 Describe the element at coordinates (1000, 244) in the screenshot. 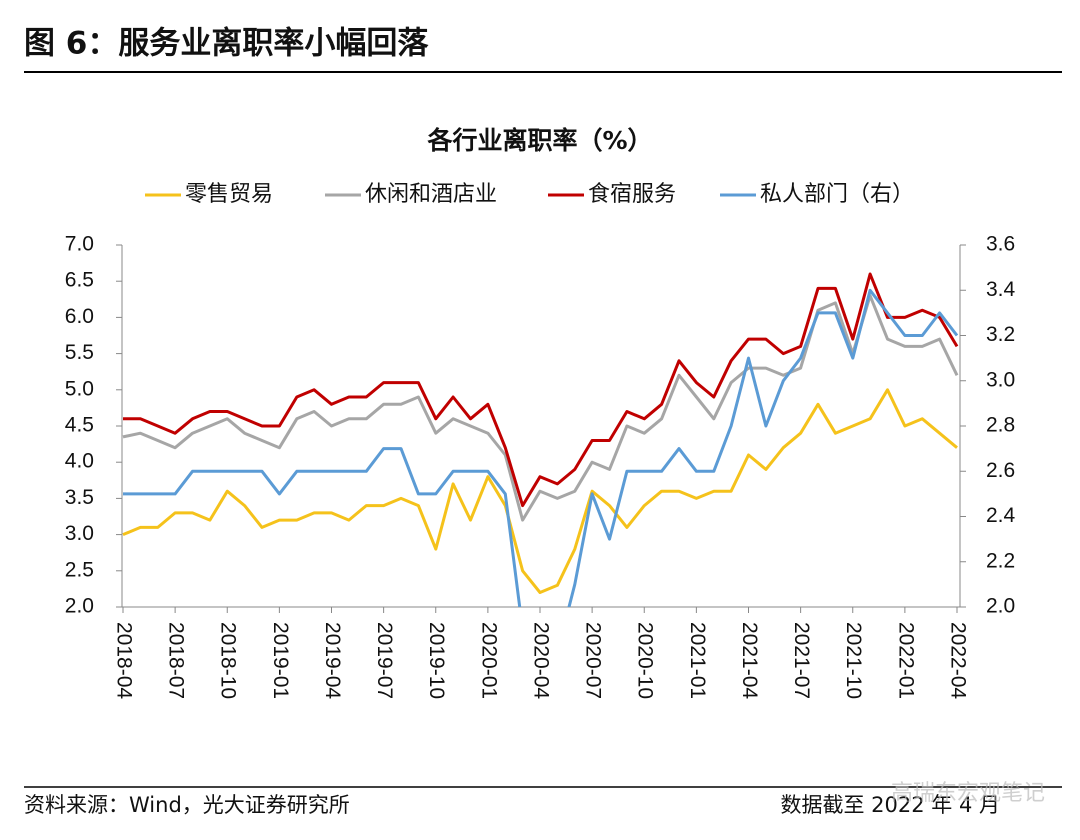

I see `y2-tick-label: 3.6` at that location.